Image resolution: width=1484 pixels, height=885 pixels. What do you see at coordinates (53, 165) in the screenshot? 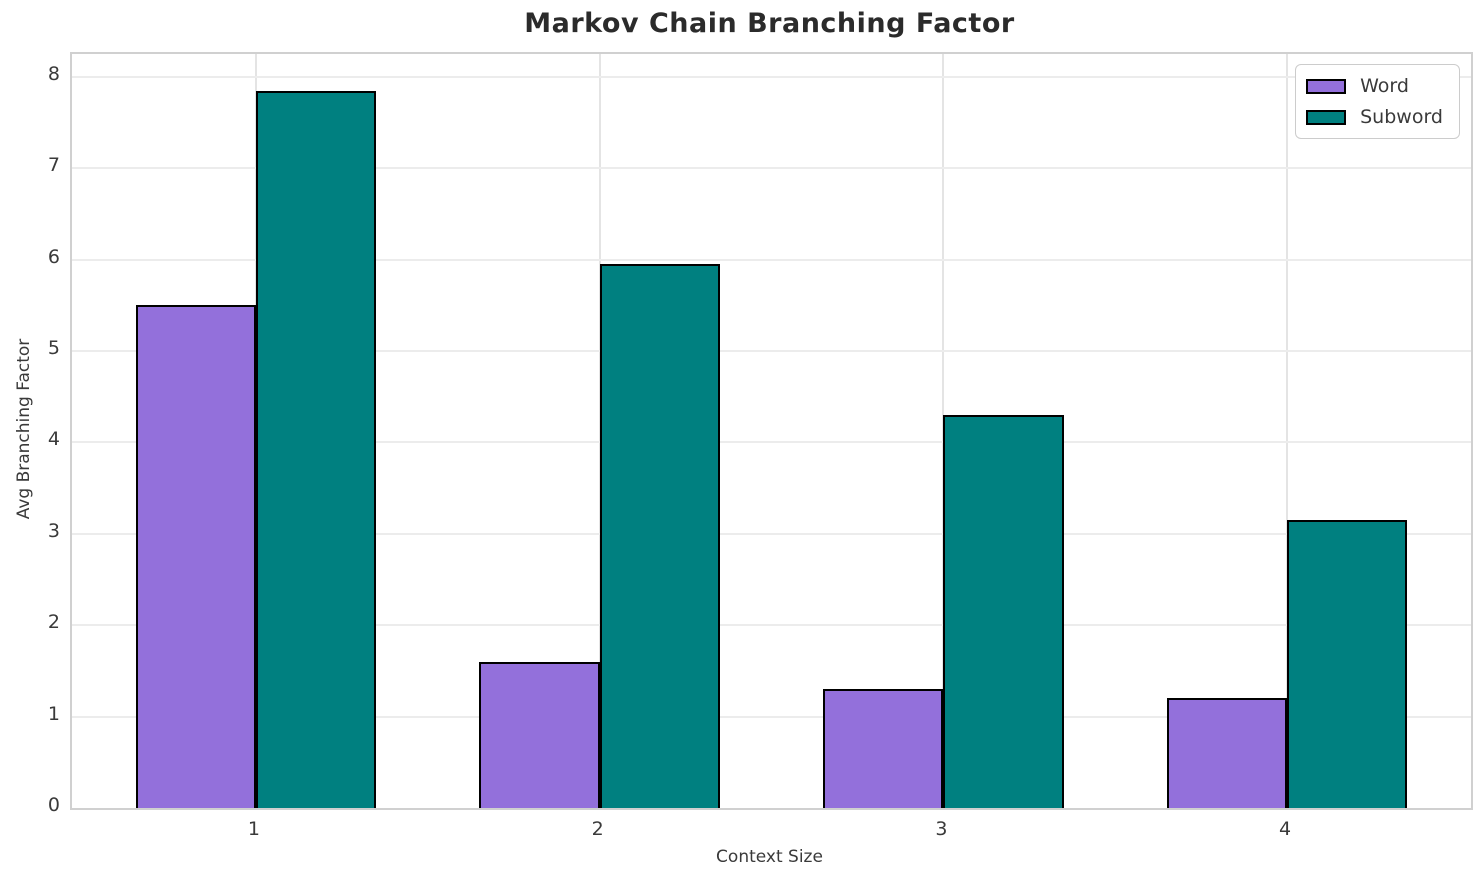
I see `y-tick-label-7: 7` at bounding box center [53, 165].